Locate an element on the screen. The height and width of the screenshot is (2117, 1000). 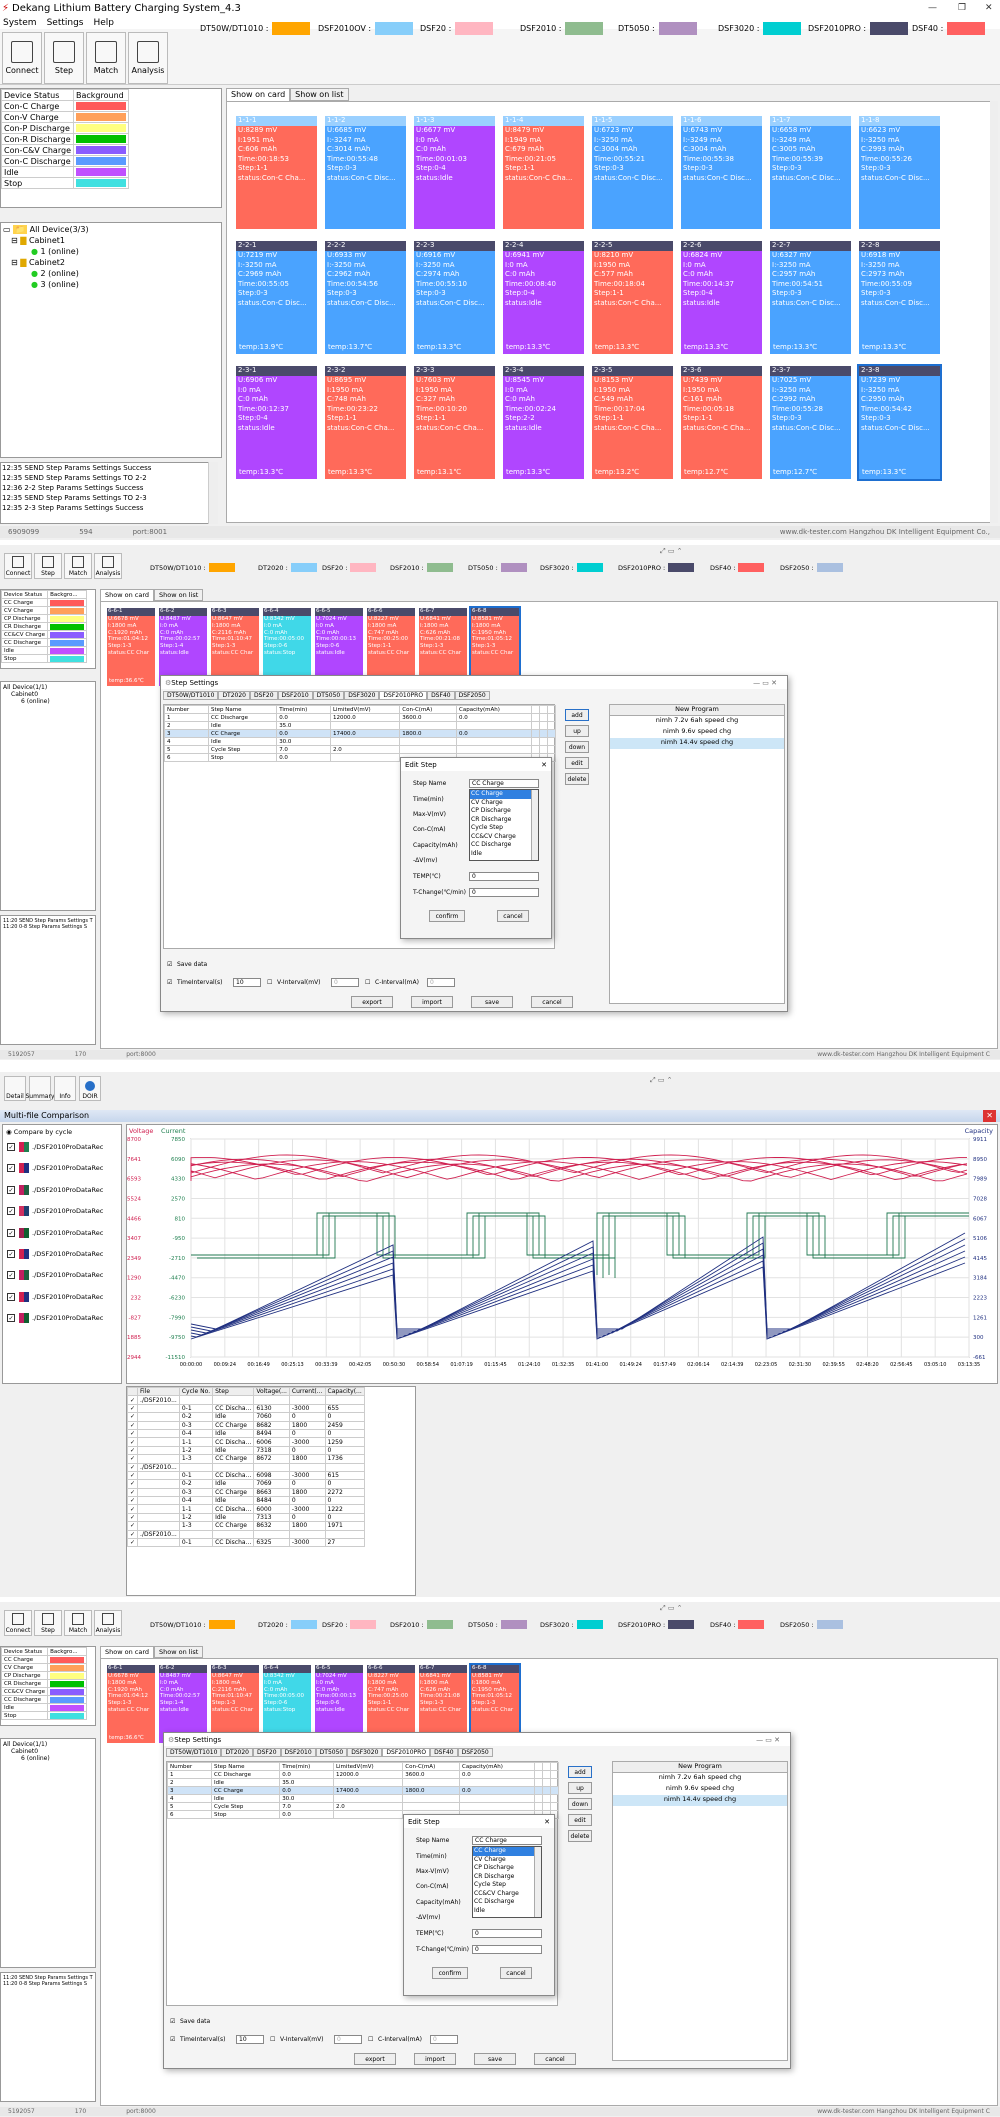
v-interval-input: 0 is located at coordinates (345, 982).